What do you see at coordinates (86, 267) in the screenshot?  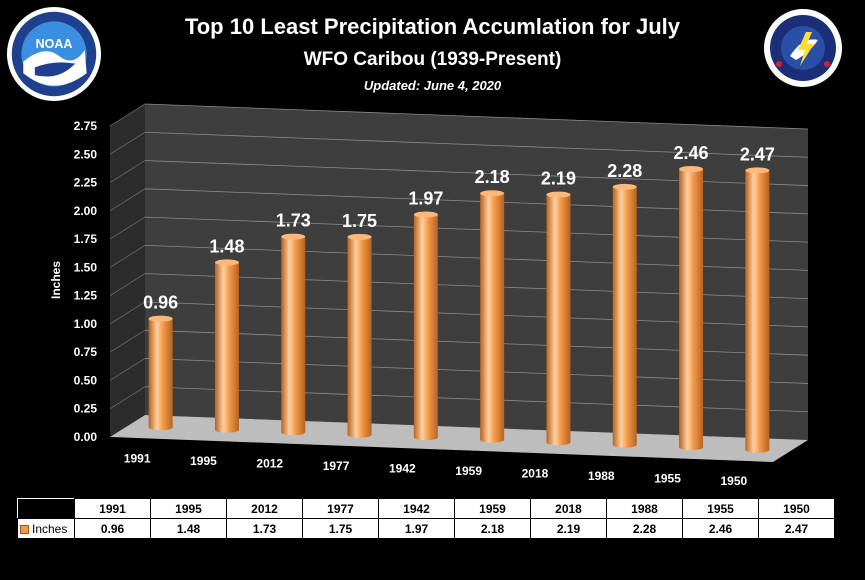 I see `y-tick-label: 1.50` at bounding box center [86, 267].